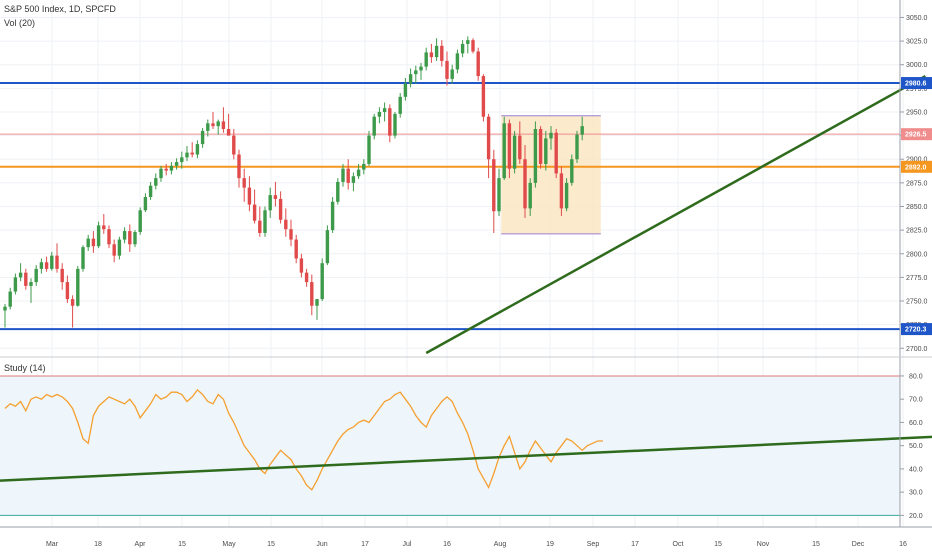 This screenshot has width=932, height=555. What do you see at coordinates (500, 544) in the screenshot?
I see `date-tick-label: Aug` at bounding box center [500, 544].